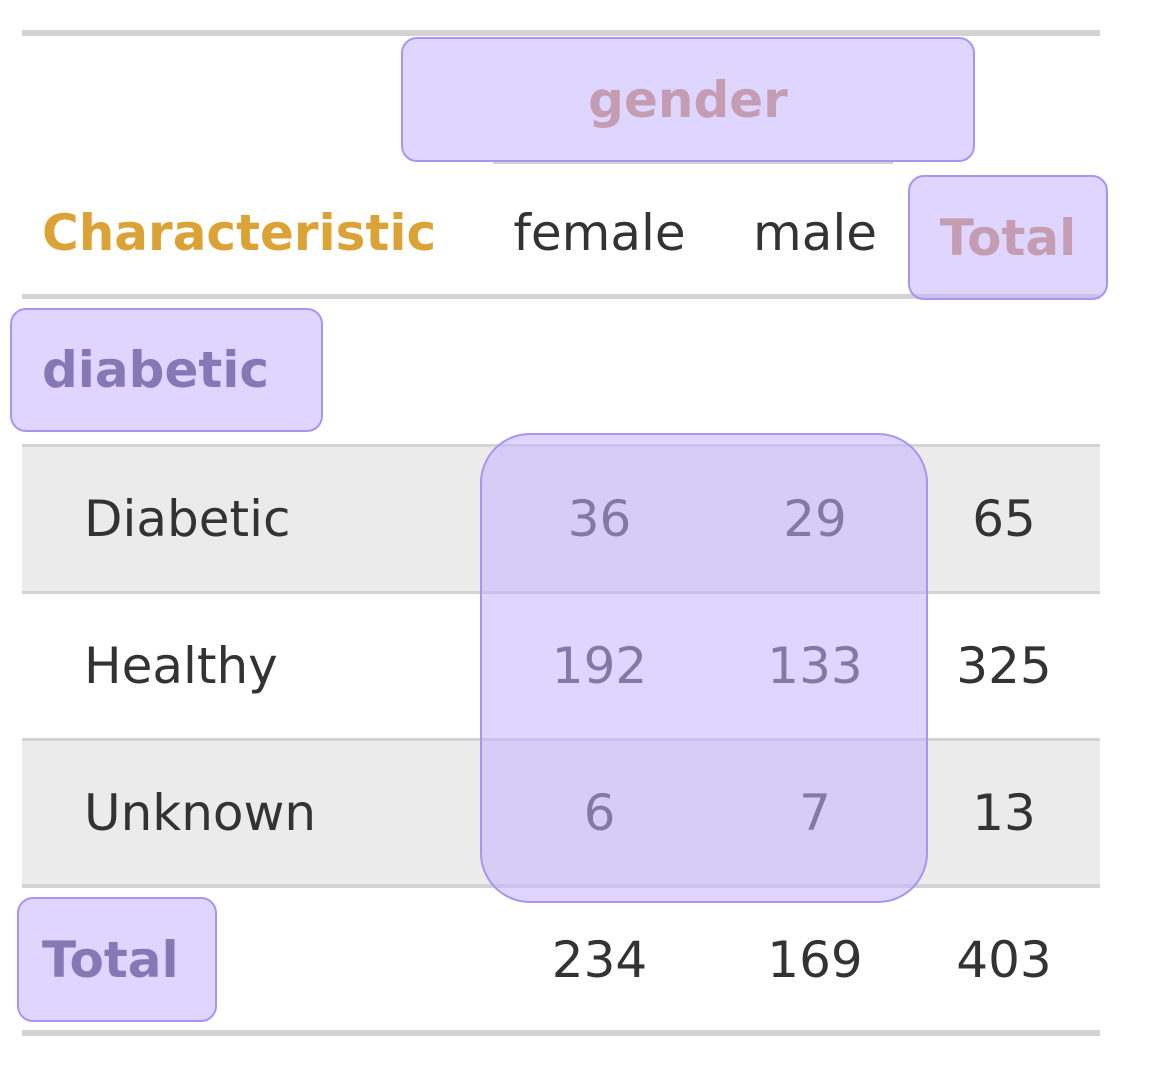  I want to click on cell: 65, so click(1004, 518).